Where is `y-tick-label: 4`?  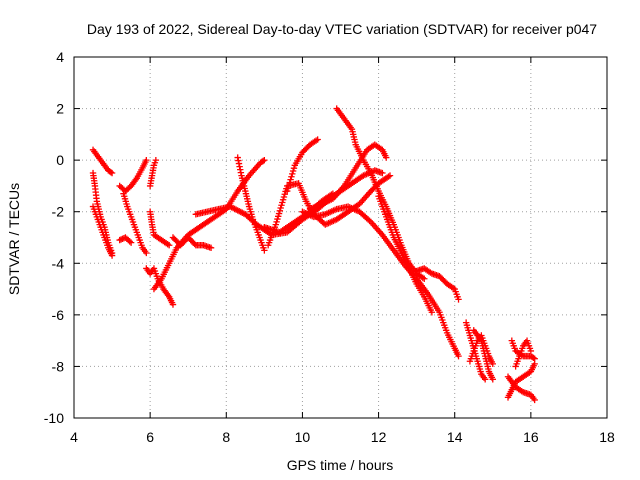
y-tick-label: 4 is located at coordinates (60, 57).